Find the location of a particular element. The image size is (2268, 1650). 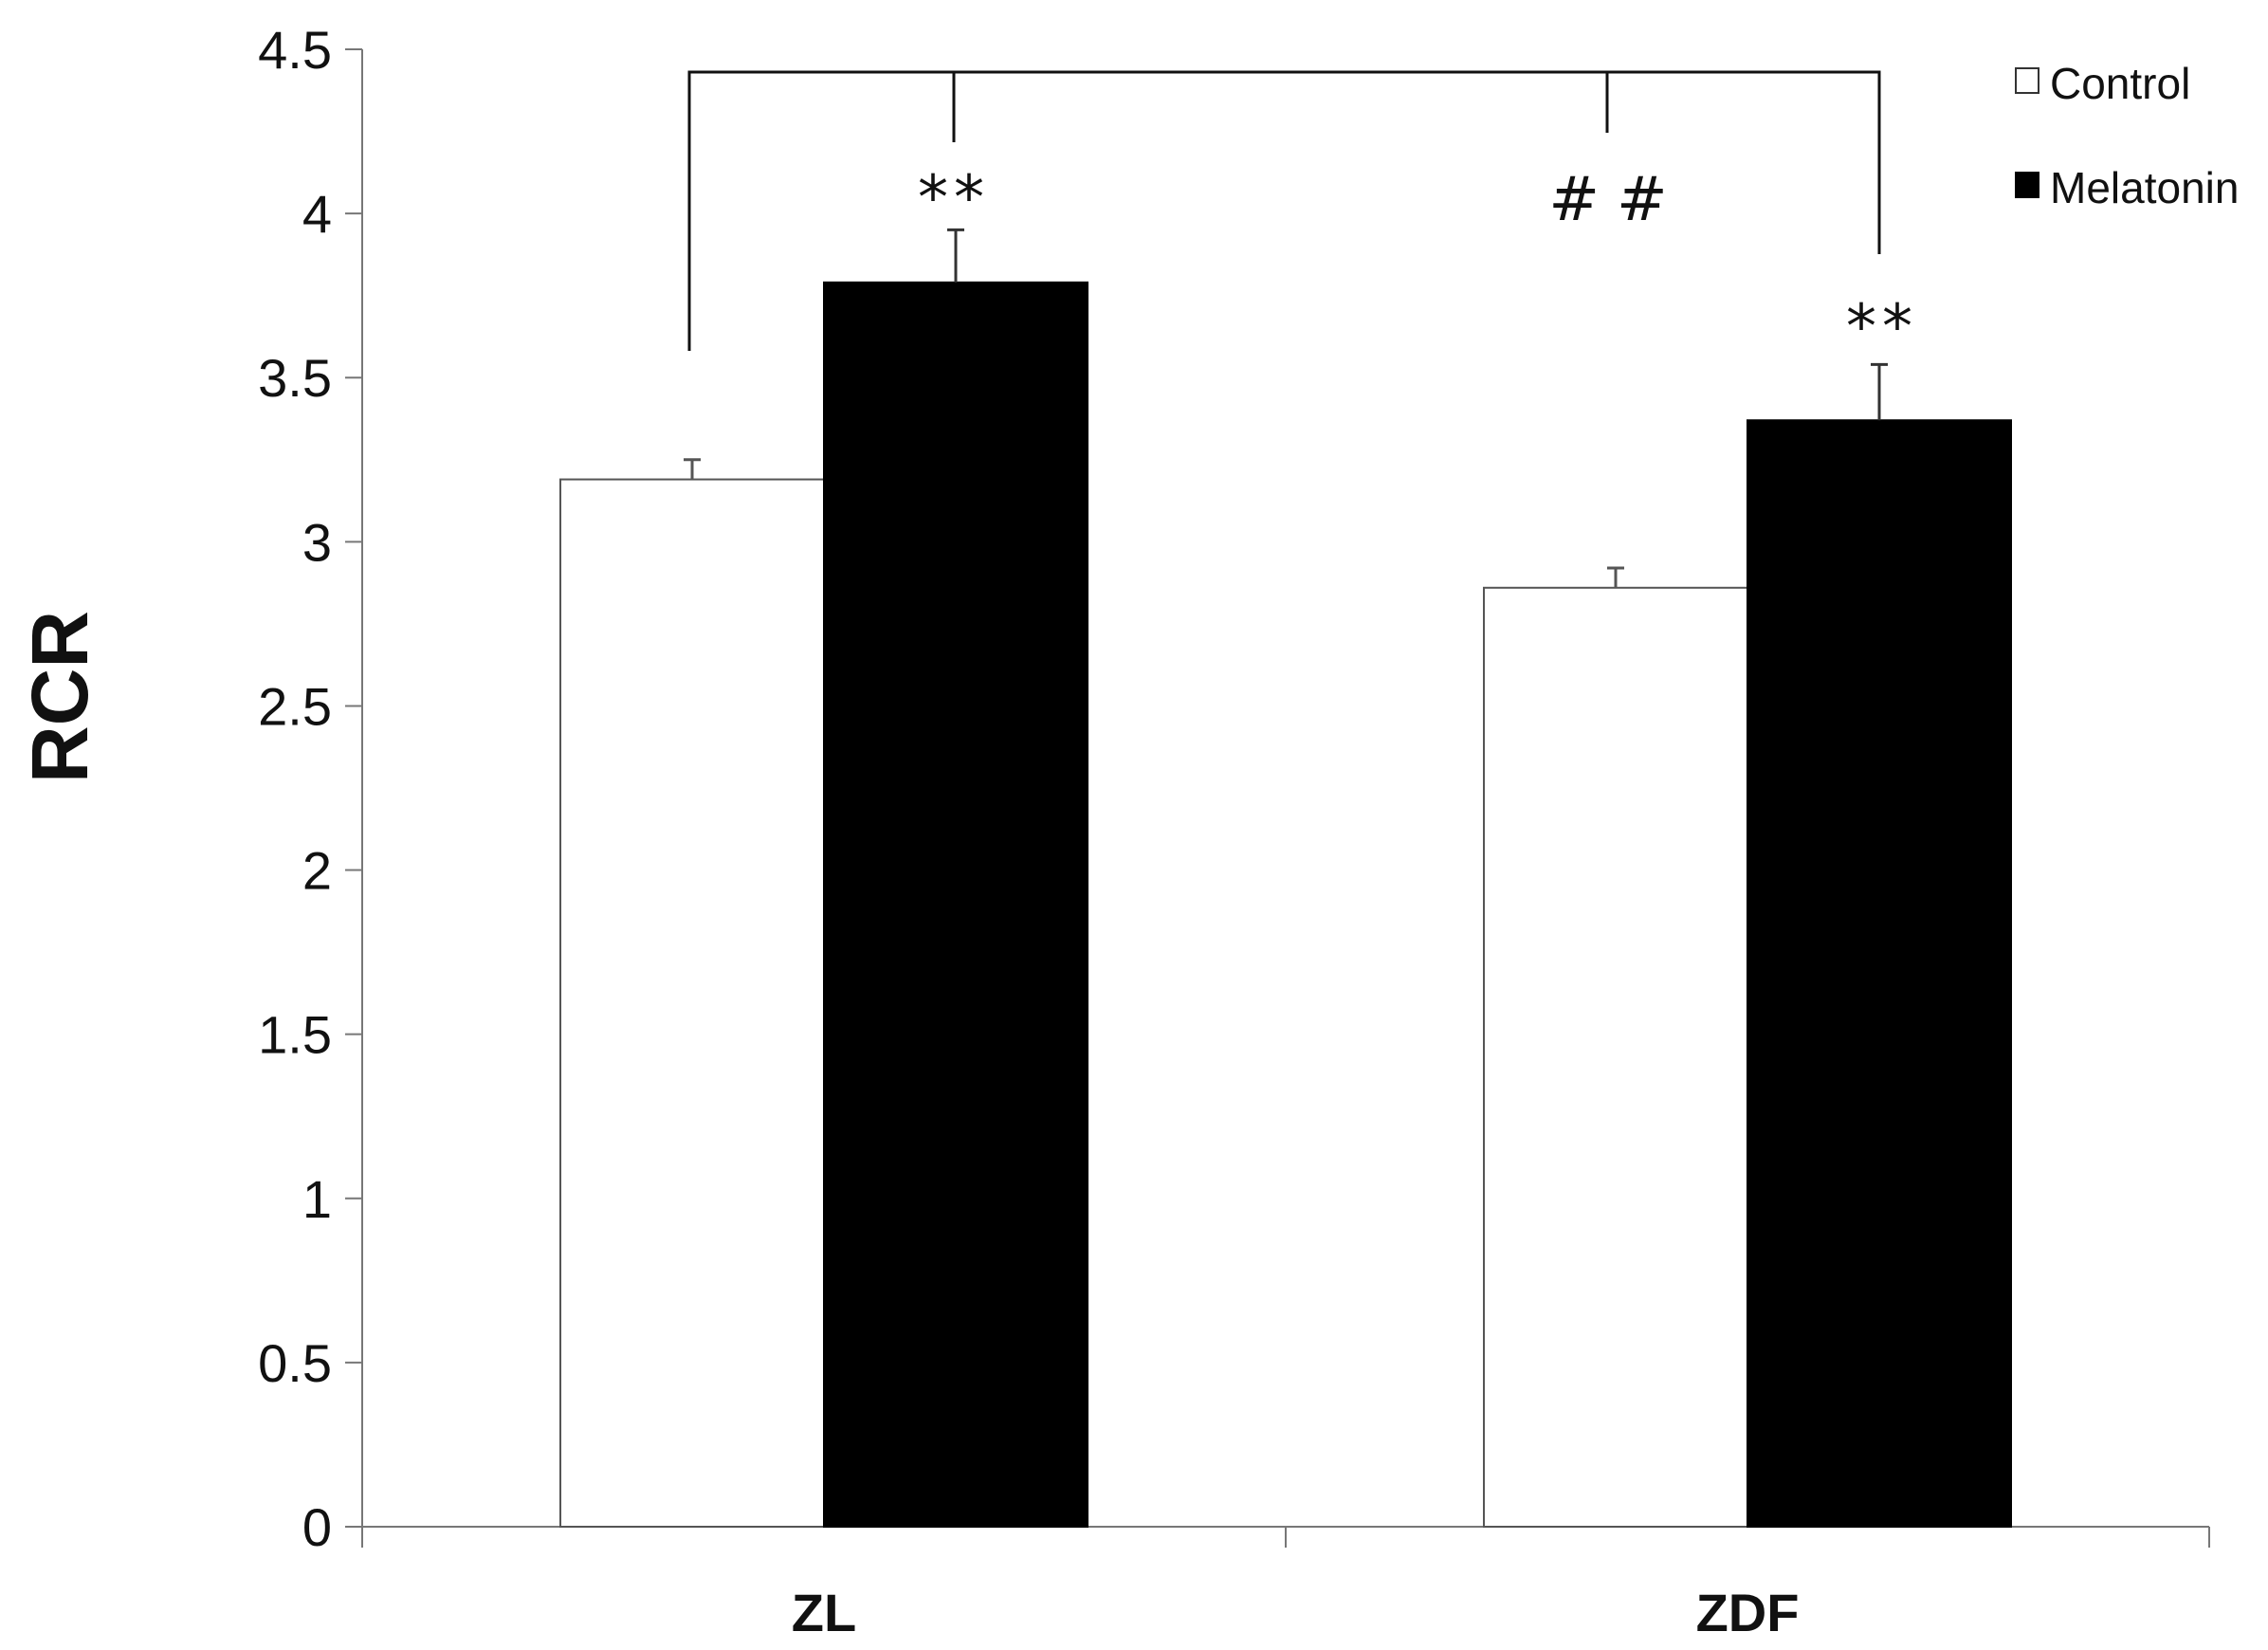

y-tick-label: 2.5 is located at coordinates (295, 706).